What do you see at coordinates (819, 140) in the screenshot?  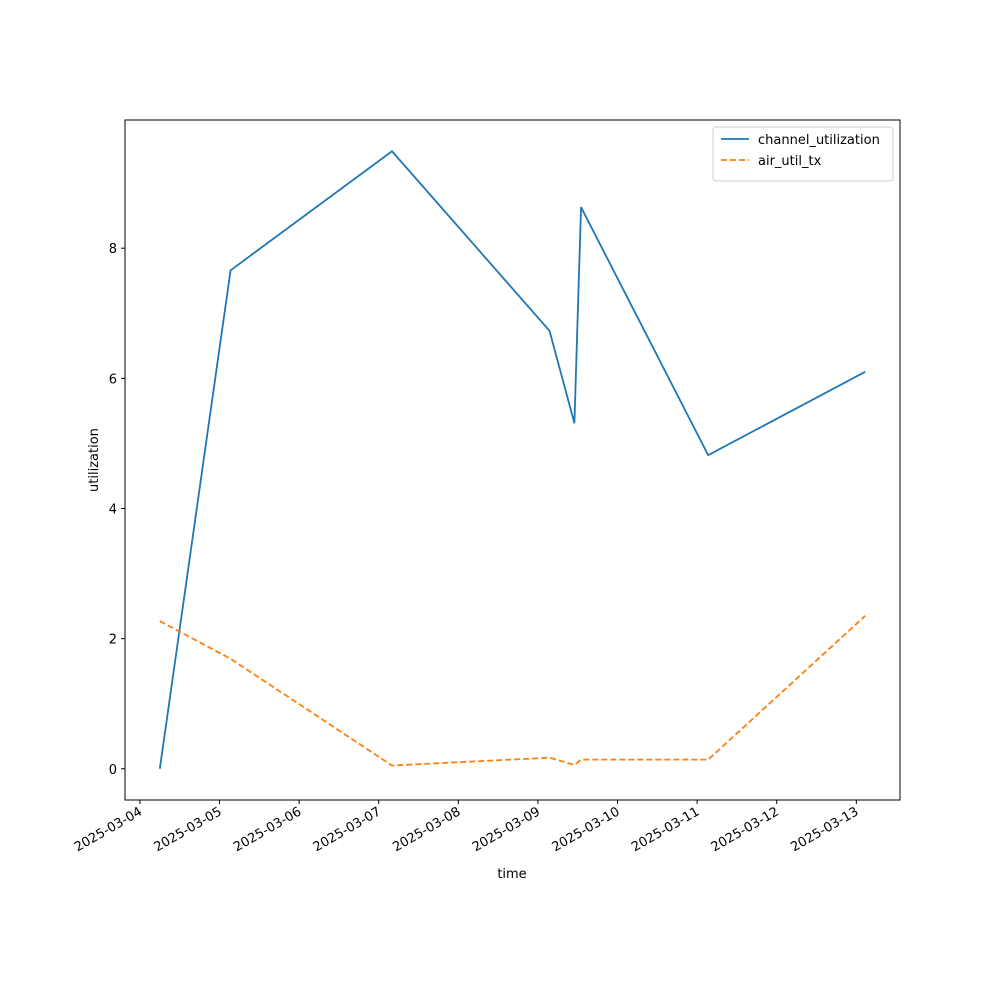 I see `legend-label: channel_utilization` at bounding box center [819, 140].